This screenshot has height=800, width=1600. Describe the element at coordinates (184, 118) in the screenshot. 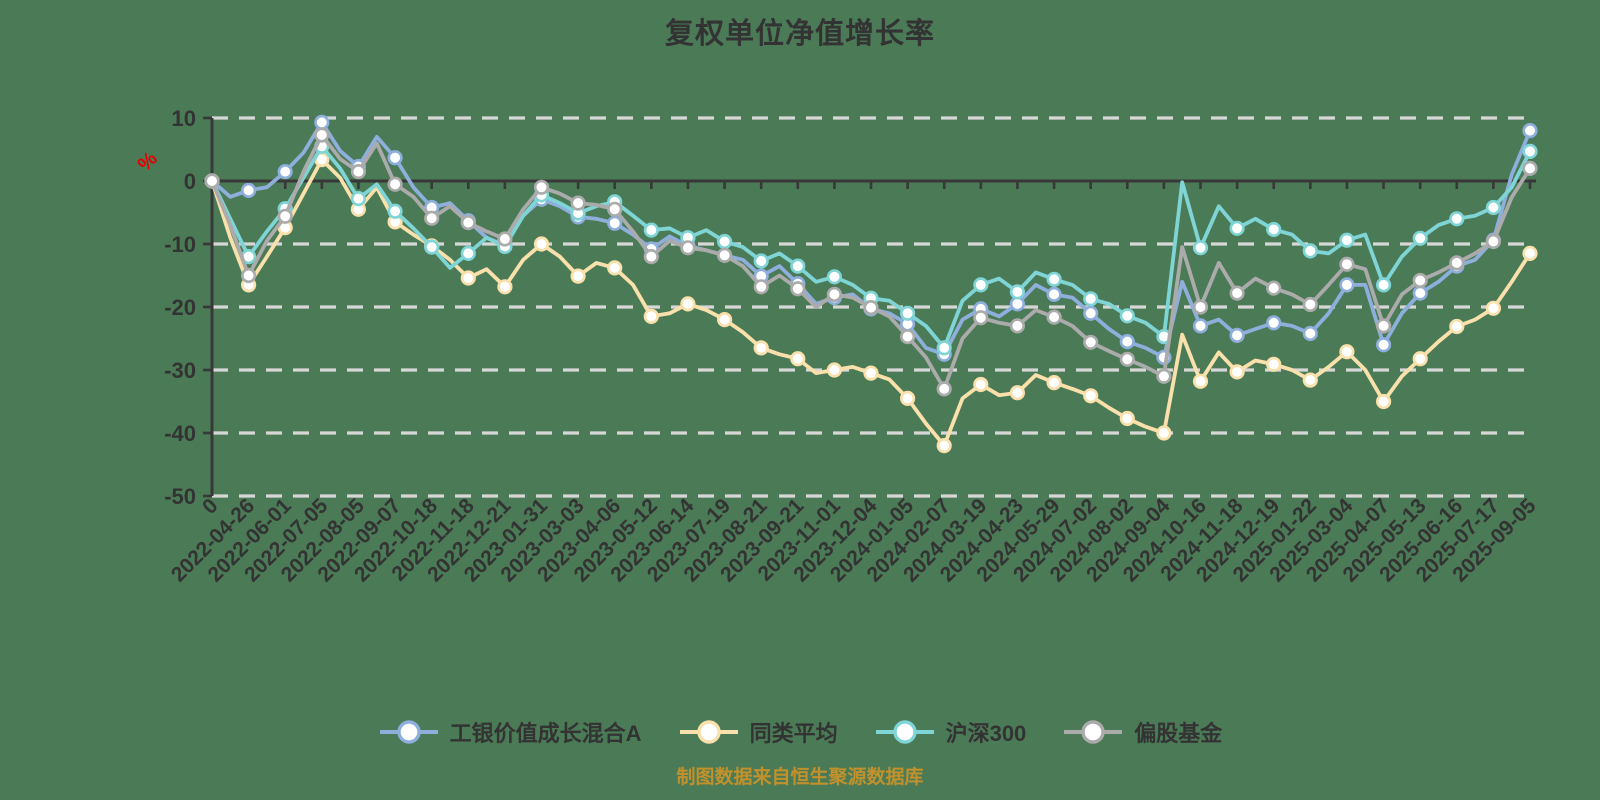

I see `svg-text: 10` at that location.